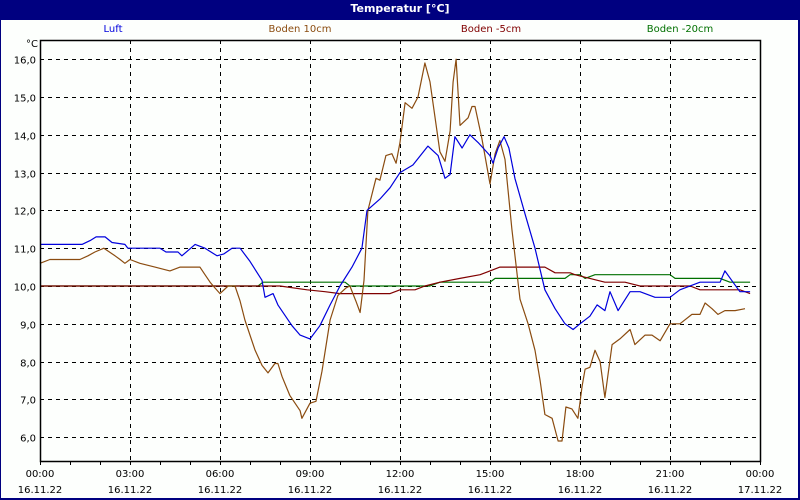 The width and height of the screenshot is (800, 500). Describe the element at coordinates (400, 474) in the screenshot. I see `x-tick-time: 12:00` at that location.